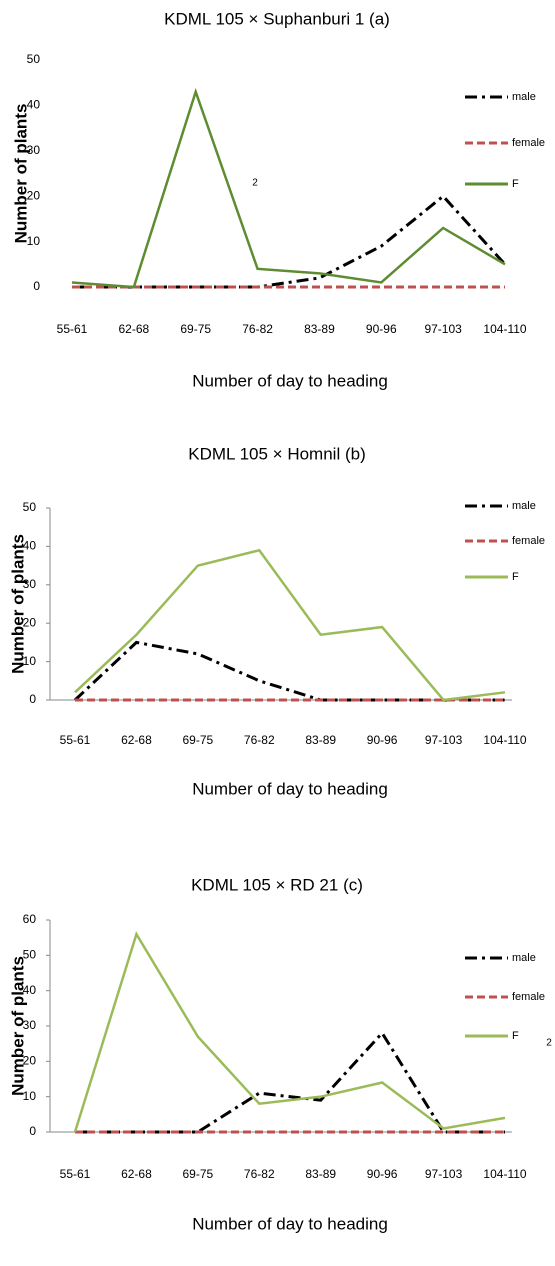  Describe the element at coordinates (276, 453) in the screenshot. I see `chart-title: KDML 105 × Homnil (b)` at that location.